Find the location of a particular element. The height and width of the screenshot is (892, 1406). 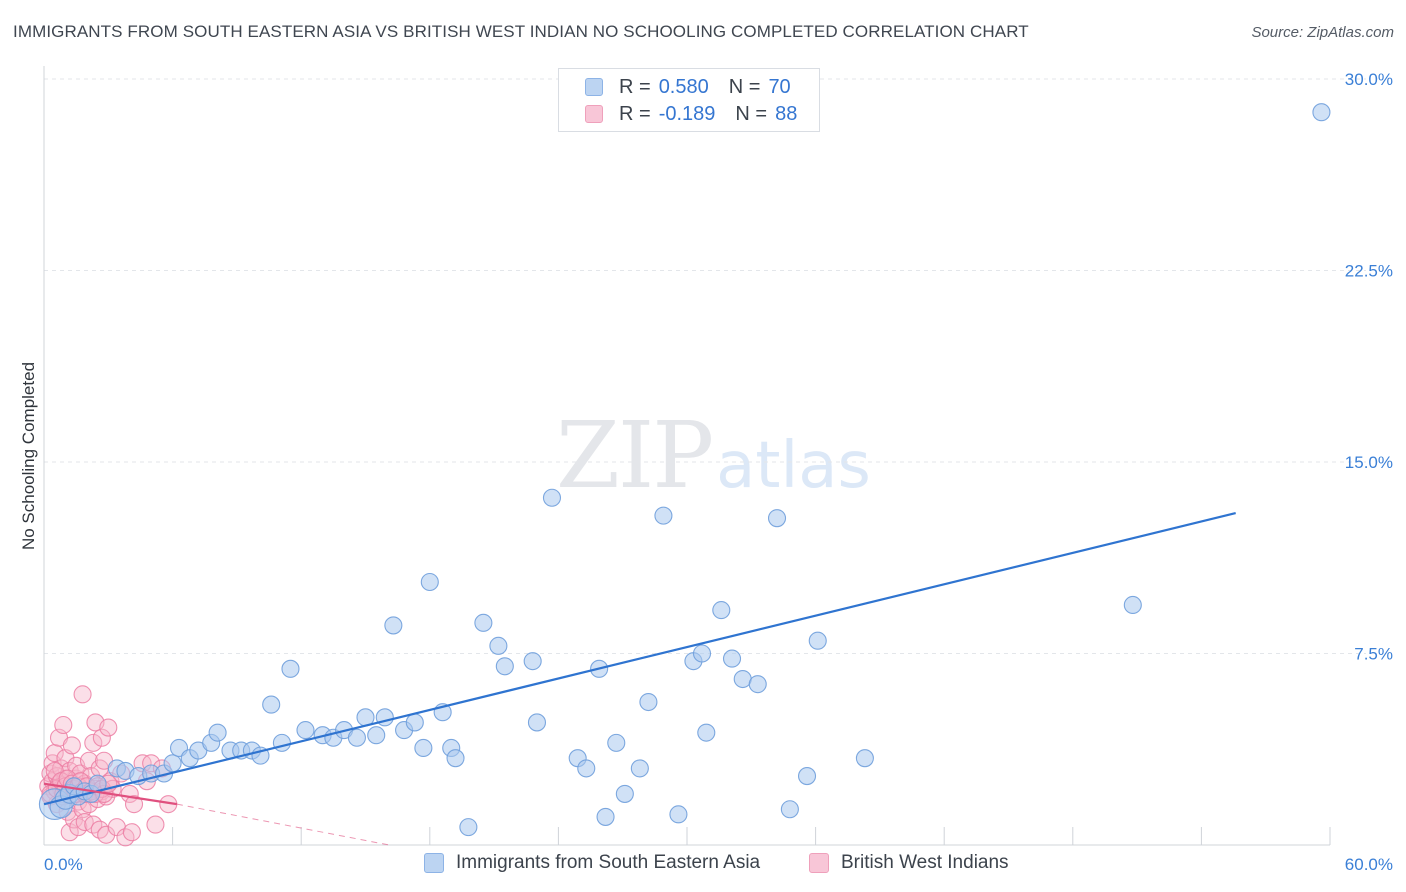

legend-row-series1: R = 0.580 N = 70 is located at coordinates (688, 87).